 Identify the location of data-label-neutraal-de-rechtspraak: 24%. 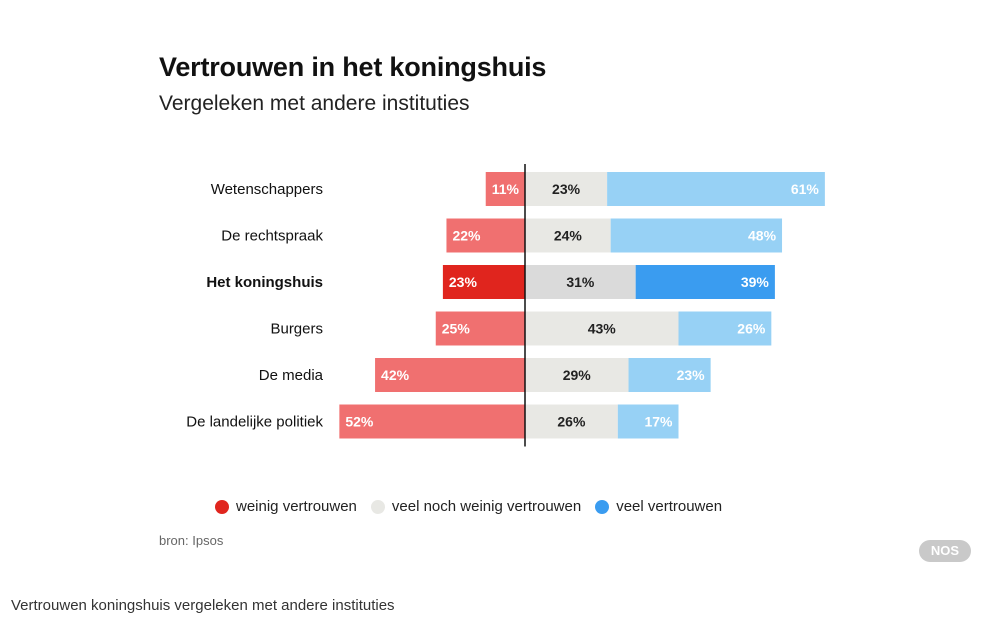
(568, 236).